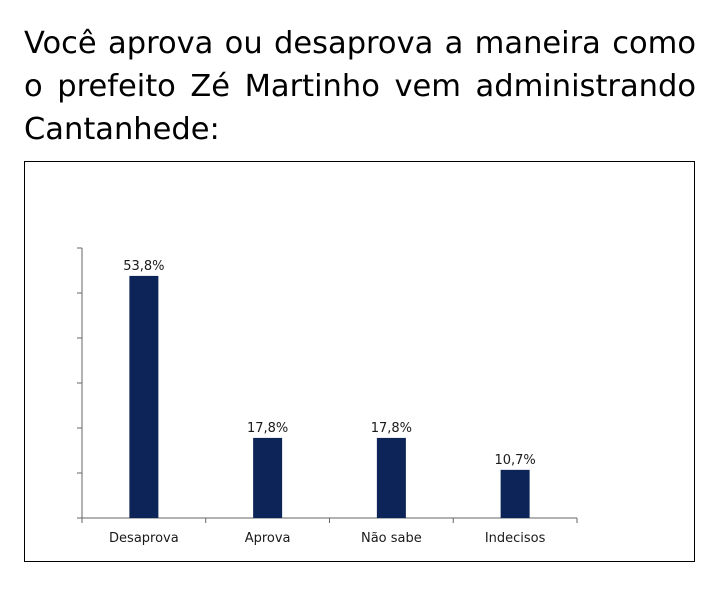 The width and height of the screenshot is (720, 597). Describe the element at coordinates (144, 538) in the screenshot. I see `category-label-0: Desaprova` at that location.